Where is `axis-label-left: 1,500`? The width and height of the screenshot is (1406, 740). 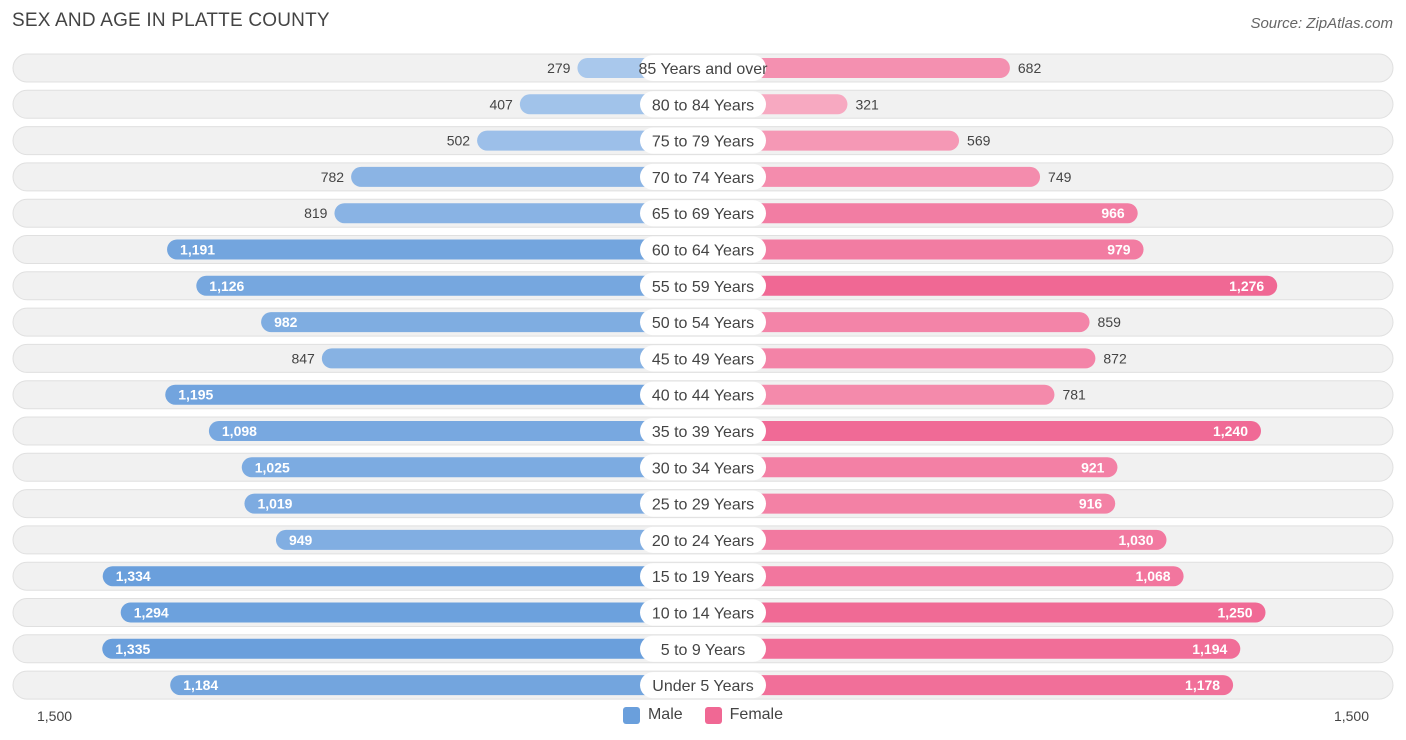
axis-label-left: 1,500 is located at coordinates (54, 716).